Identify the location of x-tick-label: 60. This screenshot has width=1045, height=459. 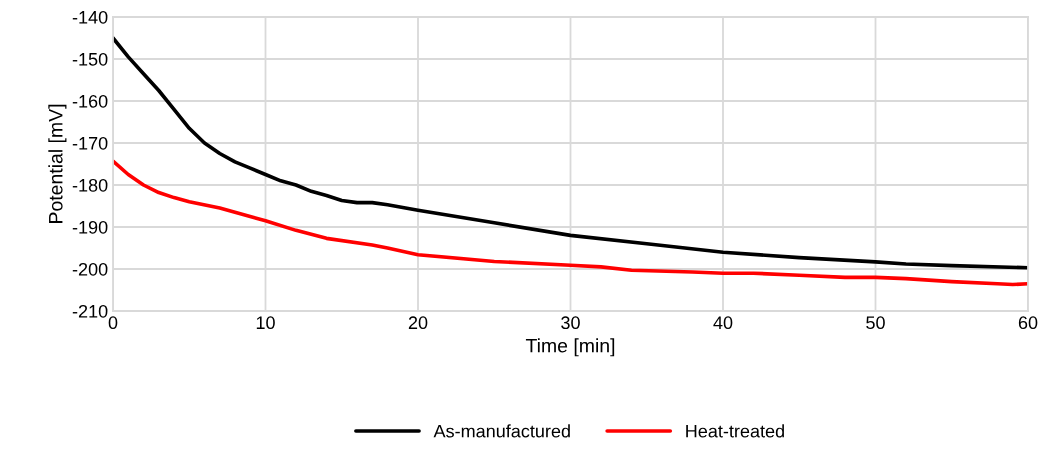
(1028, 323).